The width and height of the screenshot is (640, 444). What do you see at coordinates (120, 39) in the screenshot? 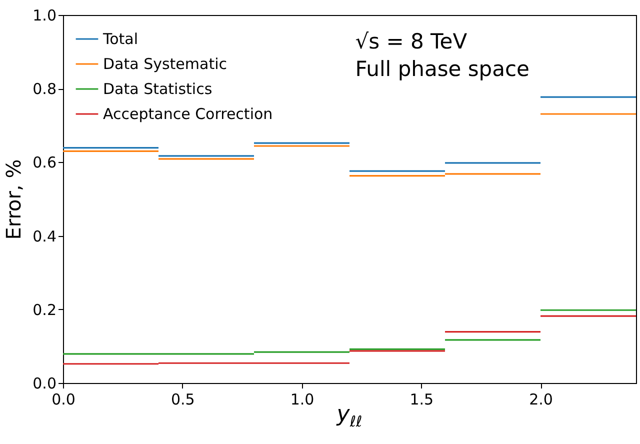
I see `legend-label: Total` at bounding box center [120, 39].